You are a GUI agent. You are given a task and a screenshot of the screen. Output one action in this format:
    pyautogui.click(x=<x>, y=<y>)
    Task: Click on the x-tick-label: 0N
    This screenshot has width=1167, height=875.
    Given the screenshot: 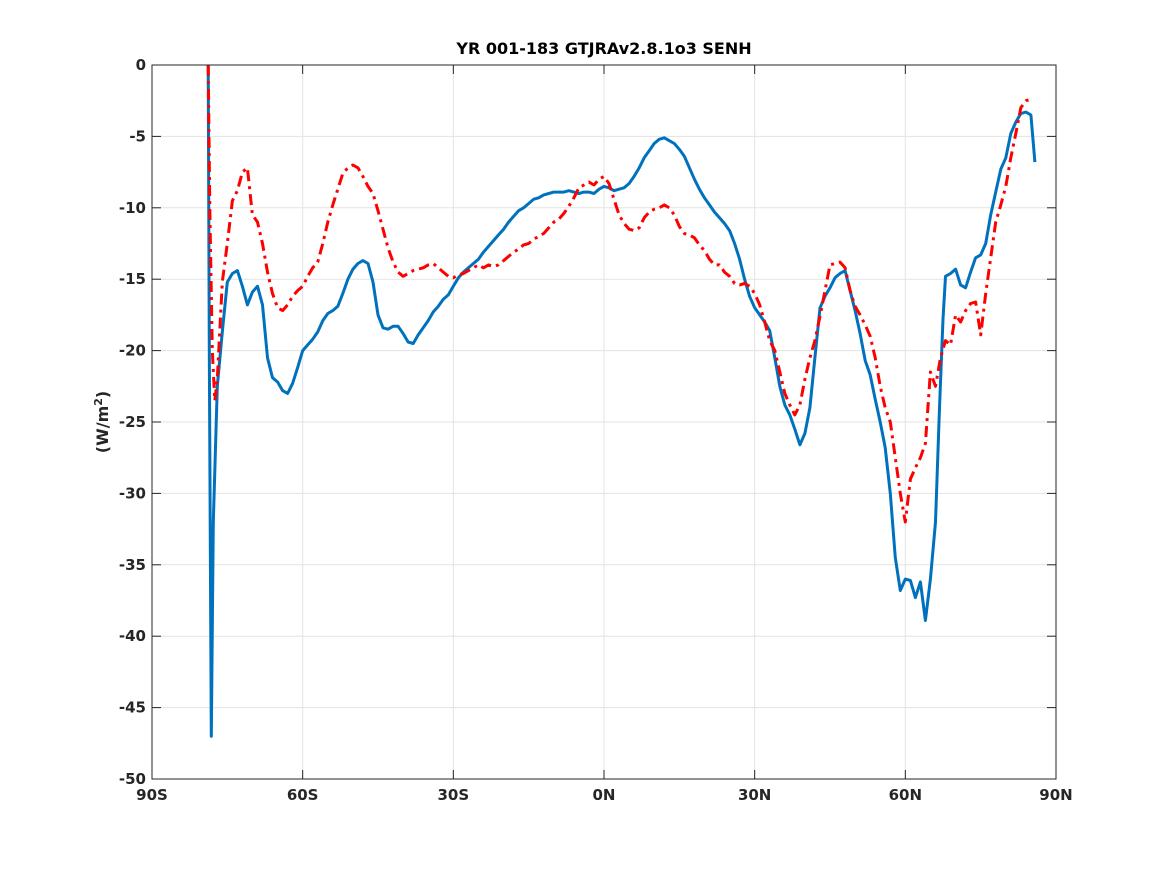 What is the action you would take?
    pyautogui.click(x=604, y=795)
    